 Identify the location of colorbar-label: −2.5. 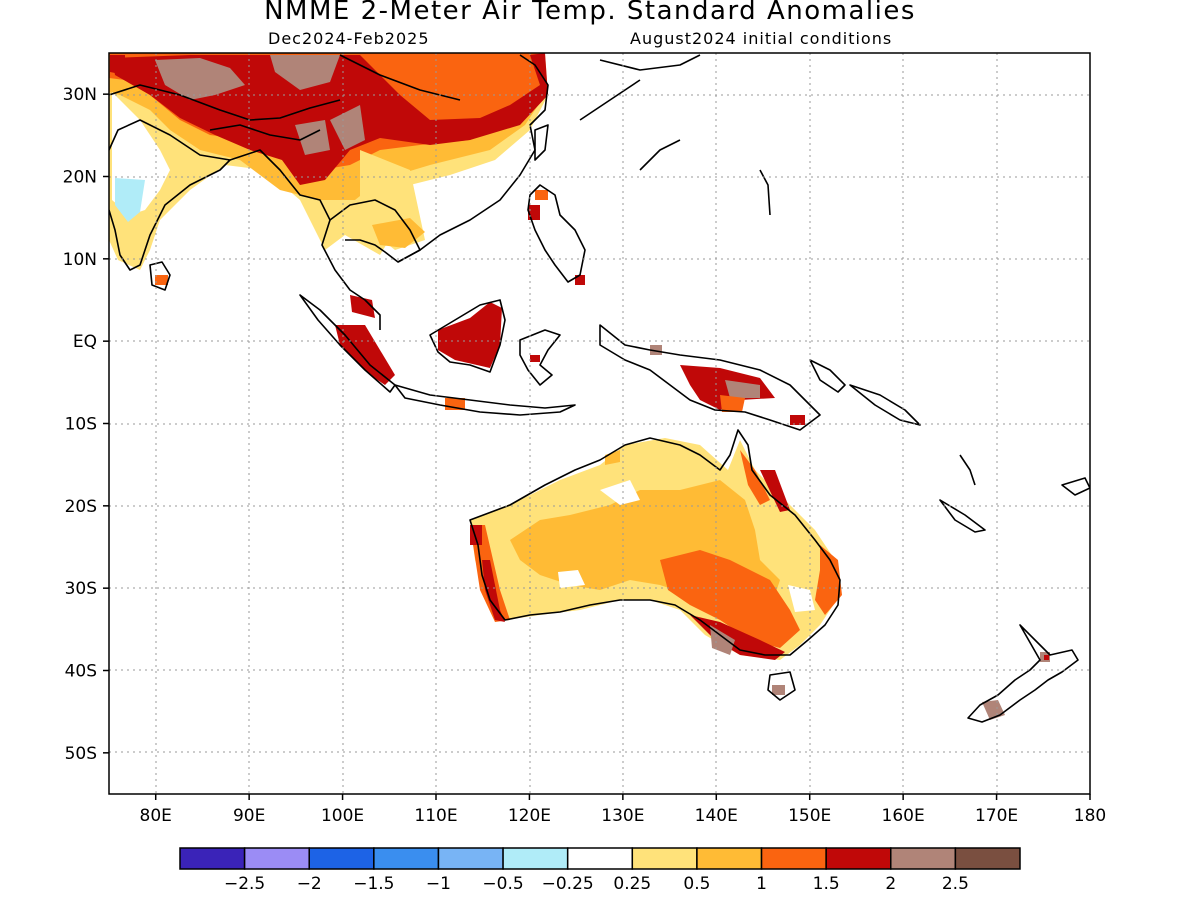
(244, 884).